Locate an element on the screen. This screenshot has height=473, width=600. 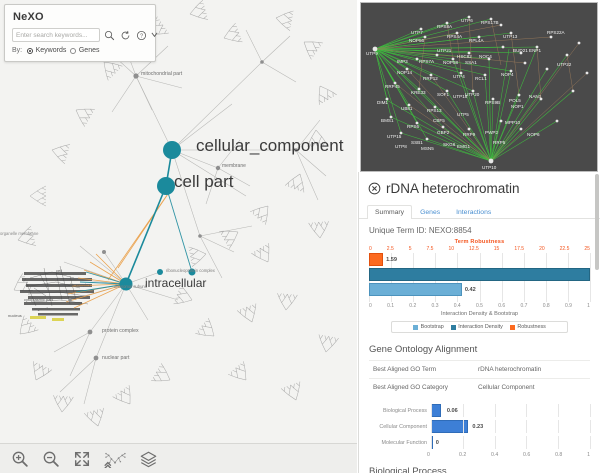
bar-interaction-density is located at coordinates (479, 274).